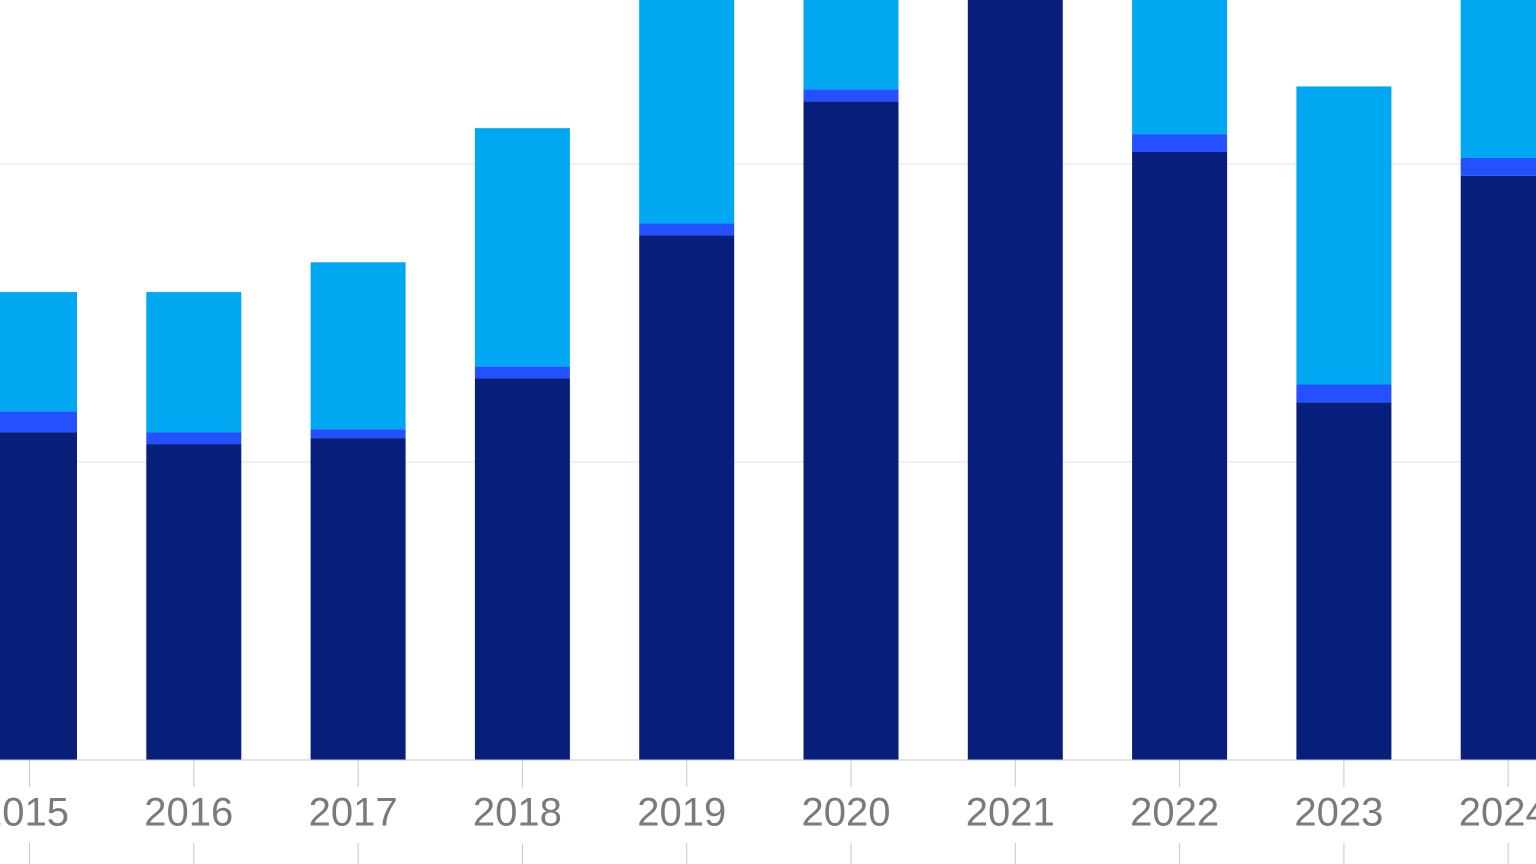 The height and width of the screenshot is (864, 1536). Describe the element at coordinates (353, 813) in the screenshot. I see `x-tick-label: 2017` at that location.